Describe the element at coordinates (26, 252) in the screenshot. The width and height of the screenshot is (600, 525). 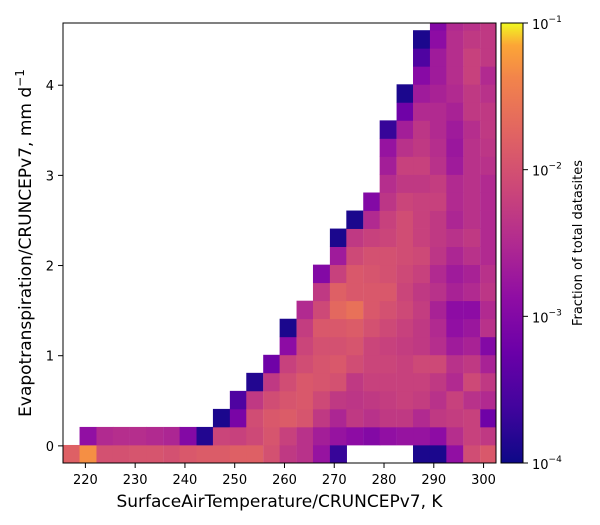
I see `y-axis-label-main: Evapotranspiration/CRUNCEPv7, mm d` at that location.